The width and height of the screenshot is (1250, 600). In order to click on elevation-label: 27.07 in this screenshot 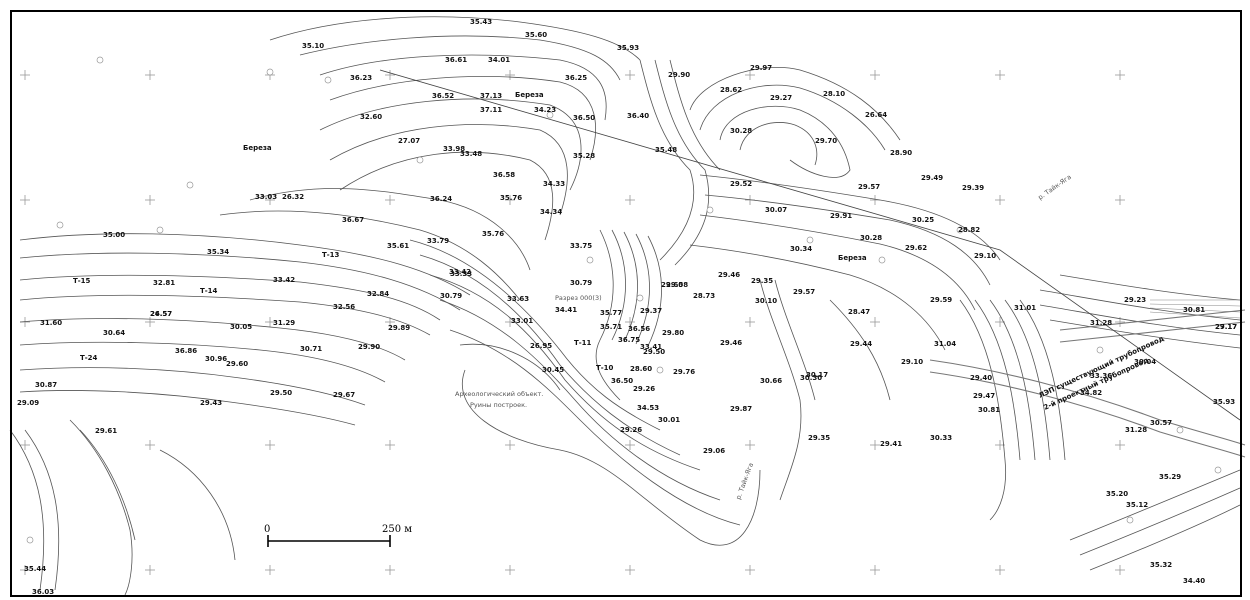, I will do `click(409, 141)`.